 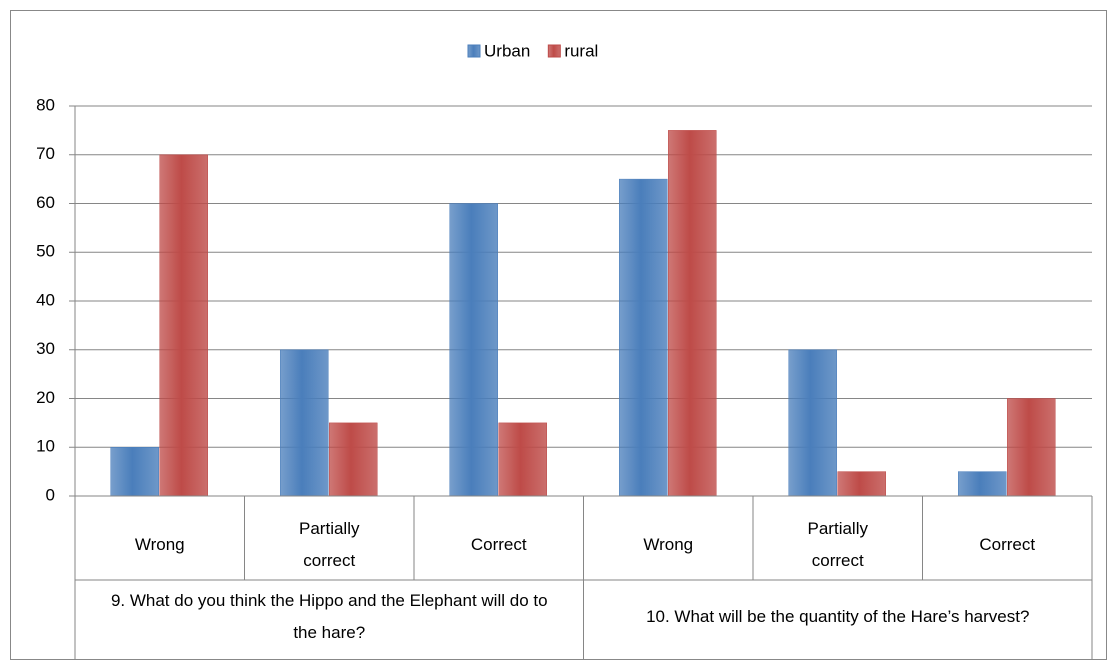 I want to click on legend-label: Urban, so click(x=507, y=50).